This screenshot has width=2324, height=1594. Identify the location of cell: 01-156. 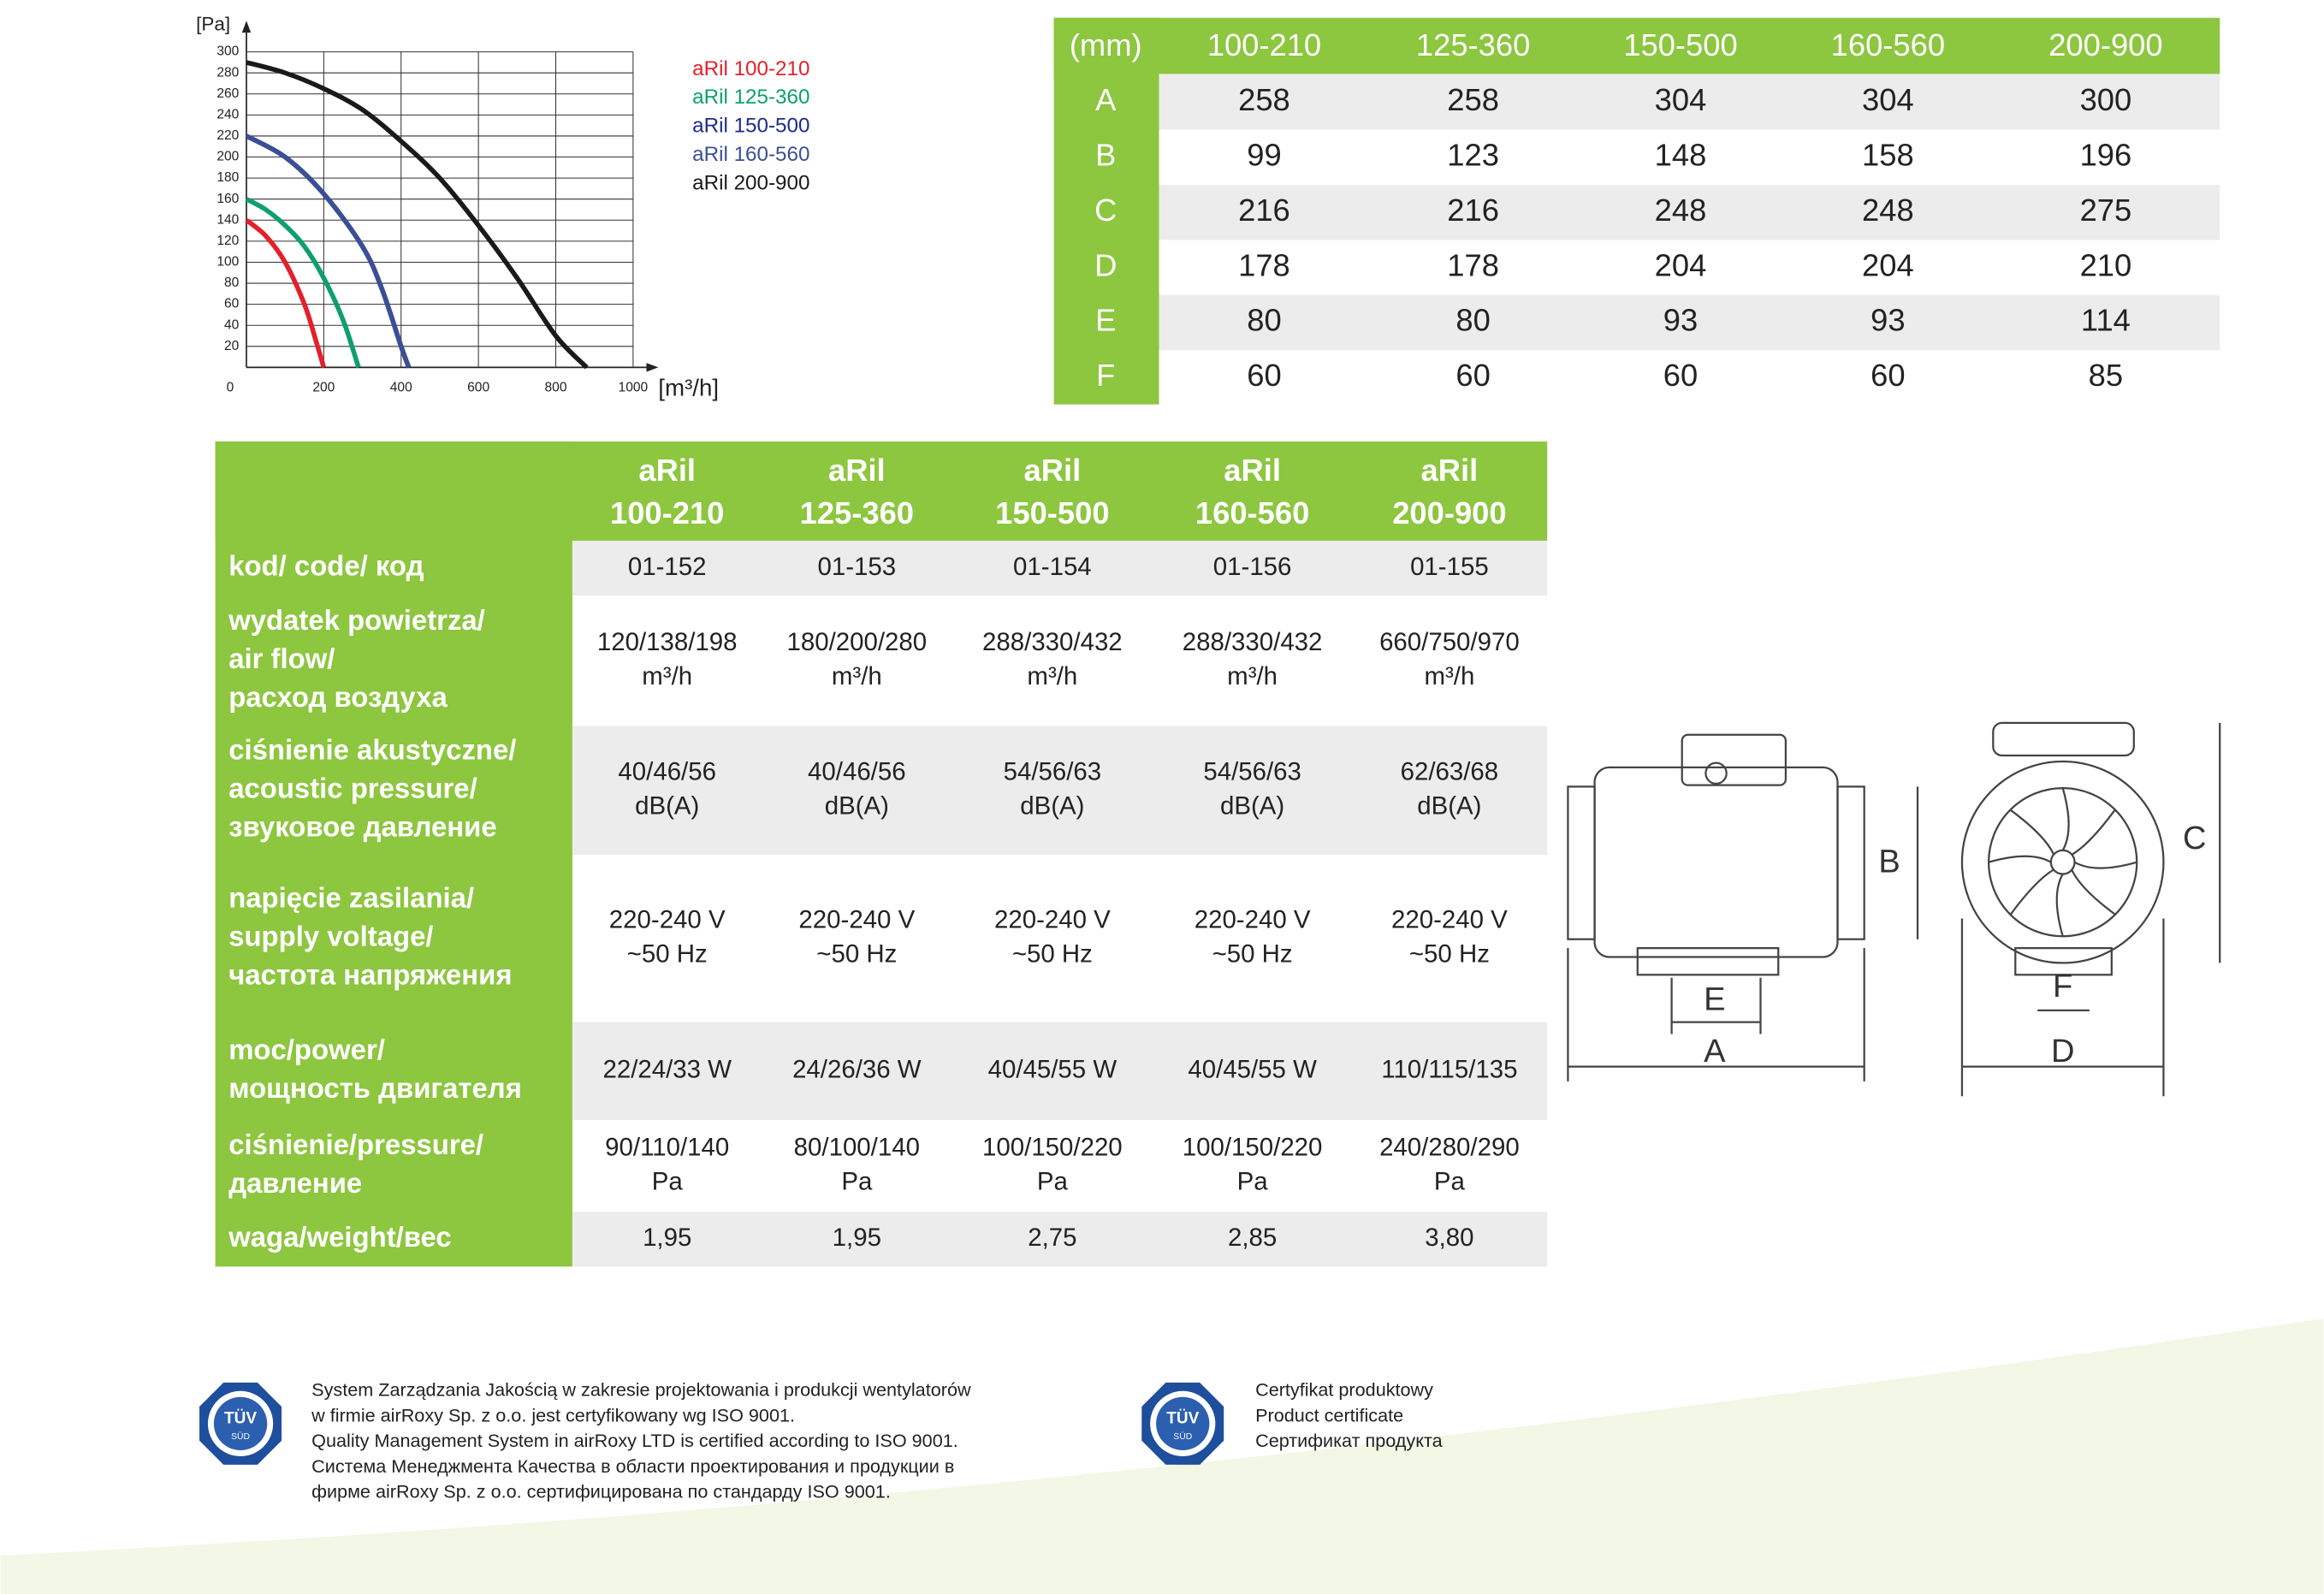
(1252, 567).